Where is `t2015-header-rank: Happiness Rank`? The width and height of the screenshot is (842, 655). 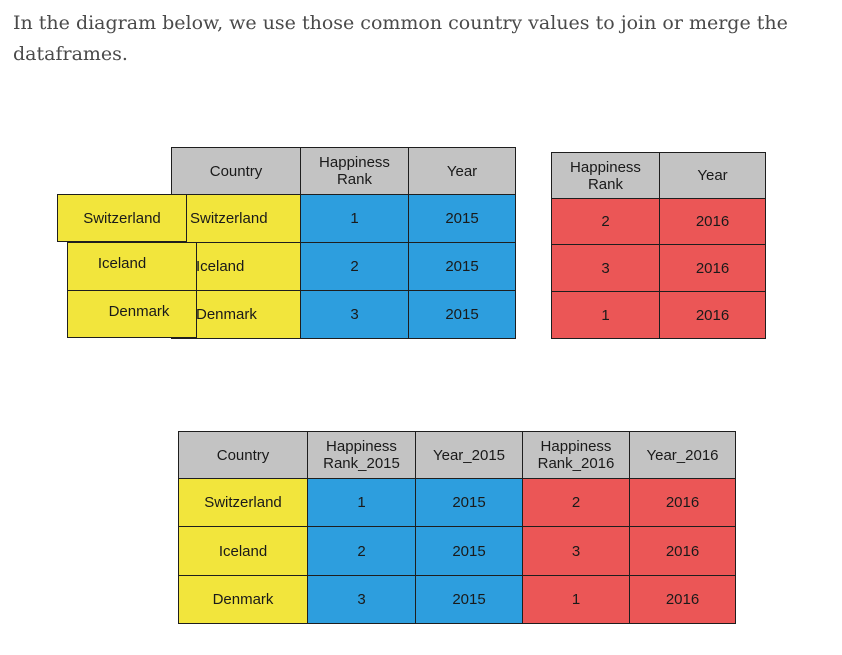
t2015-header-rank: Happiness Rank is located at coordinates (354, 171).